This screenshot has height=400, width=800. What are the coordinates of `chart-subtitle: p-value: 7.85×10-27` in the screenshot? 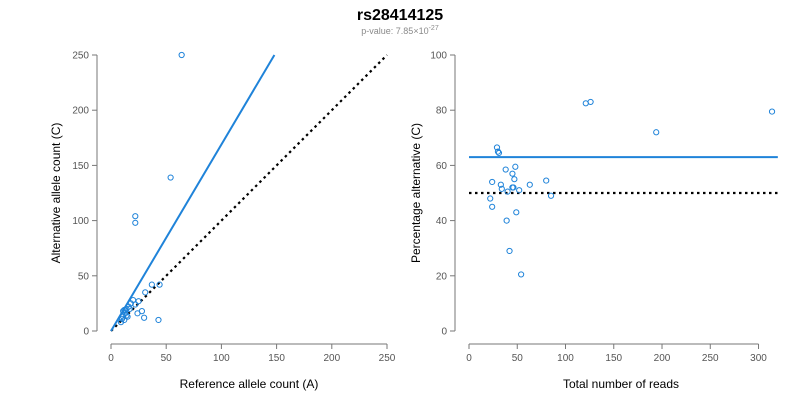 It's located at (400, 30).